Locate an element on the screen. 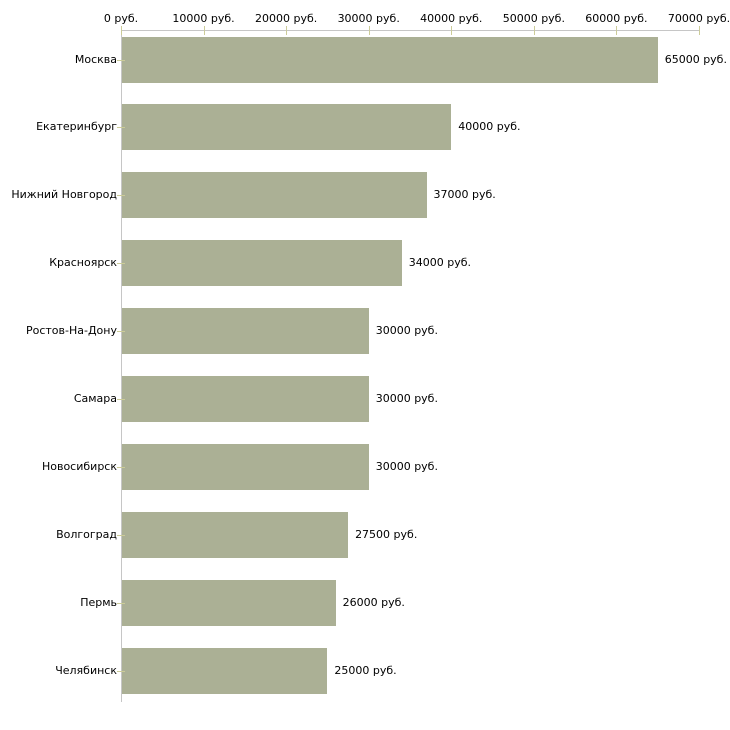  value-label: 25000 руб. is located at coordinates (365, 670).